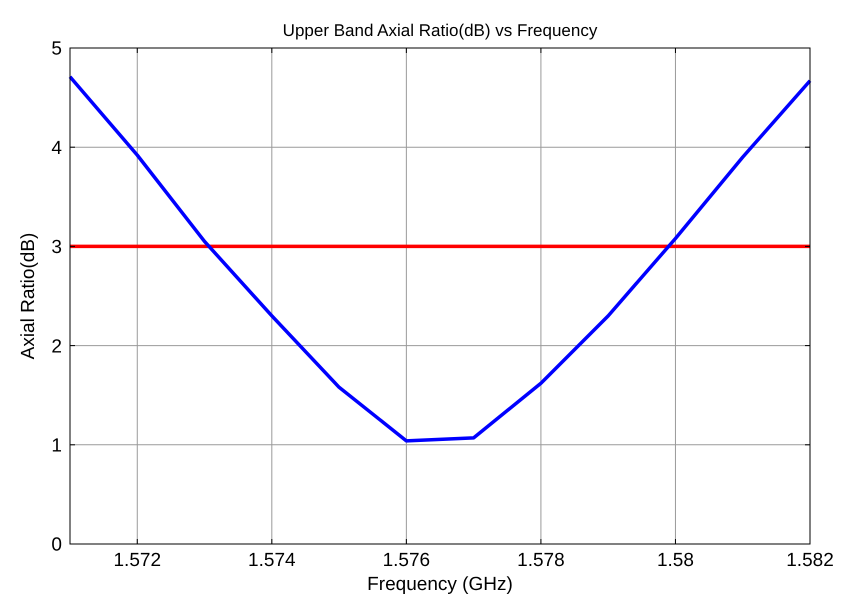  I want to click on y-tick-label: 3, so click(56, 247).